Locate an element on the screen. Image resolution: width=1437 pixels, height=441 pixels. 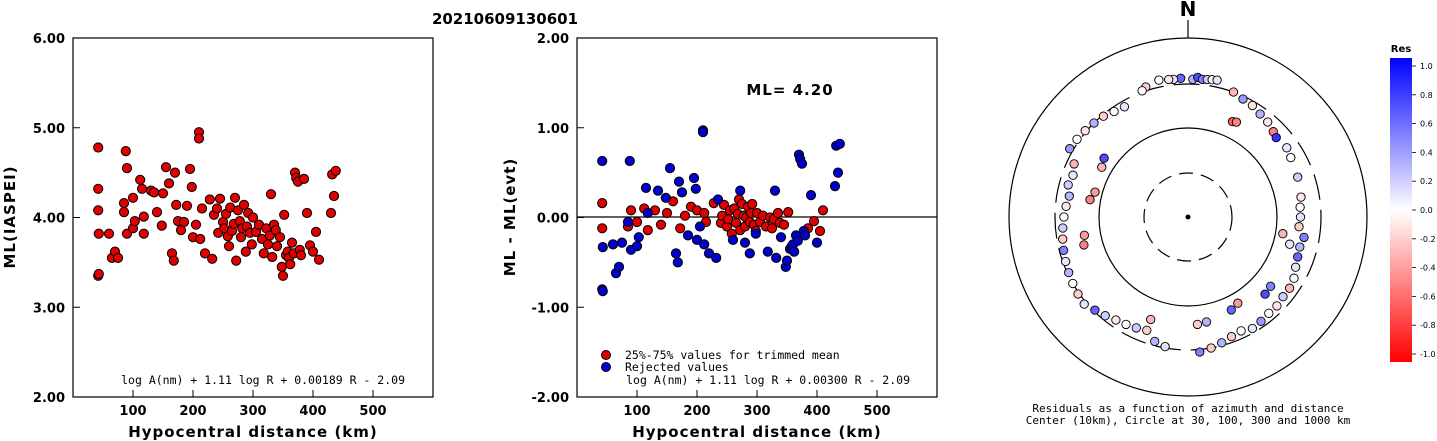
panel2-x-axis-label: Hypocentral distance (km) is located at coordinates (757, 432).